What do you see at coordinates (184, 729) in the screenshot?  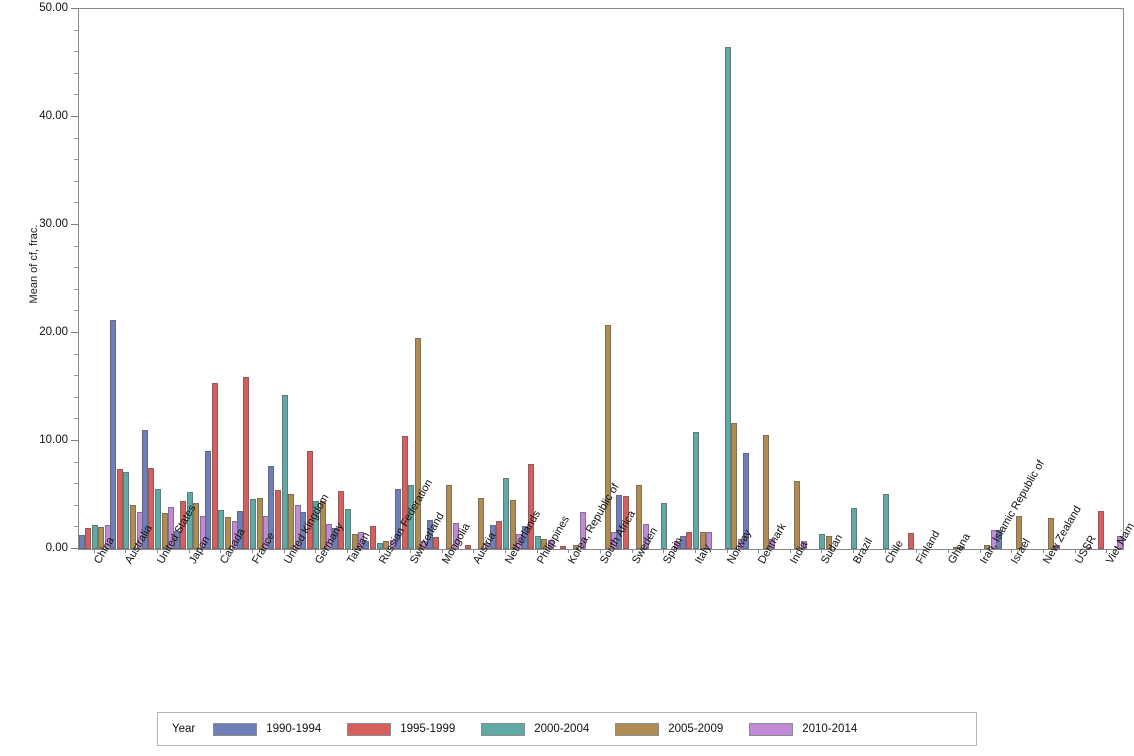 I see `legend-title: Year` at bounding box center [184, 729].